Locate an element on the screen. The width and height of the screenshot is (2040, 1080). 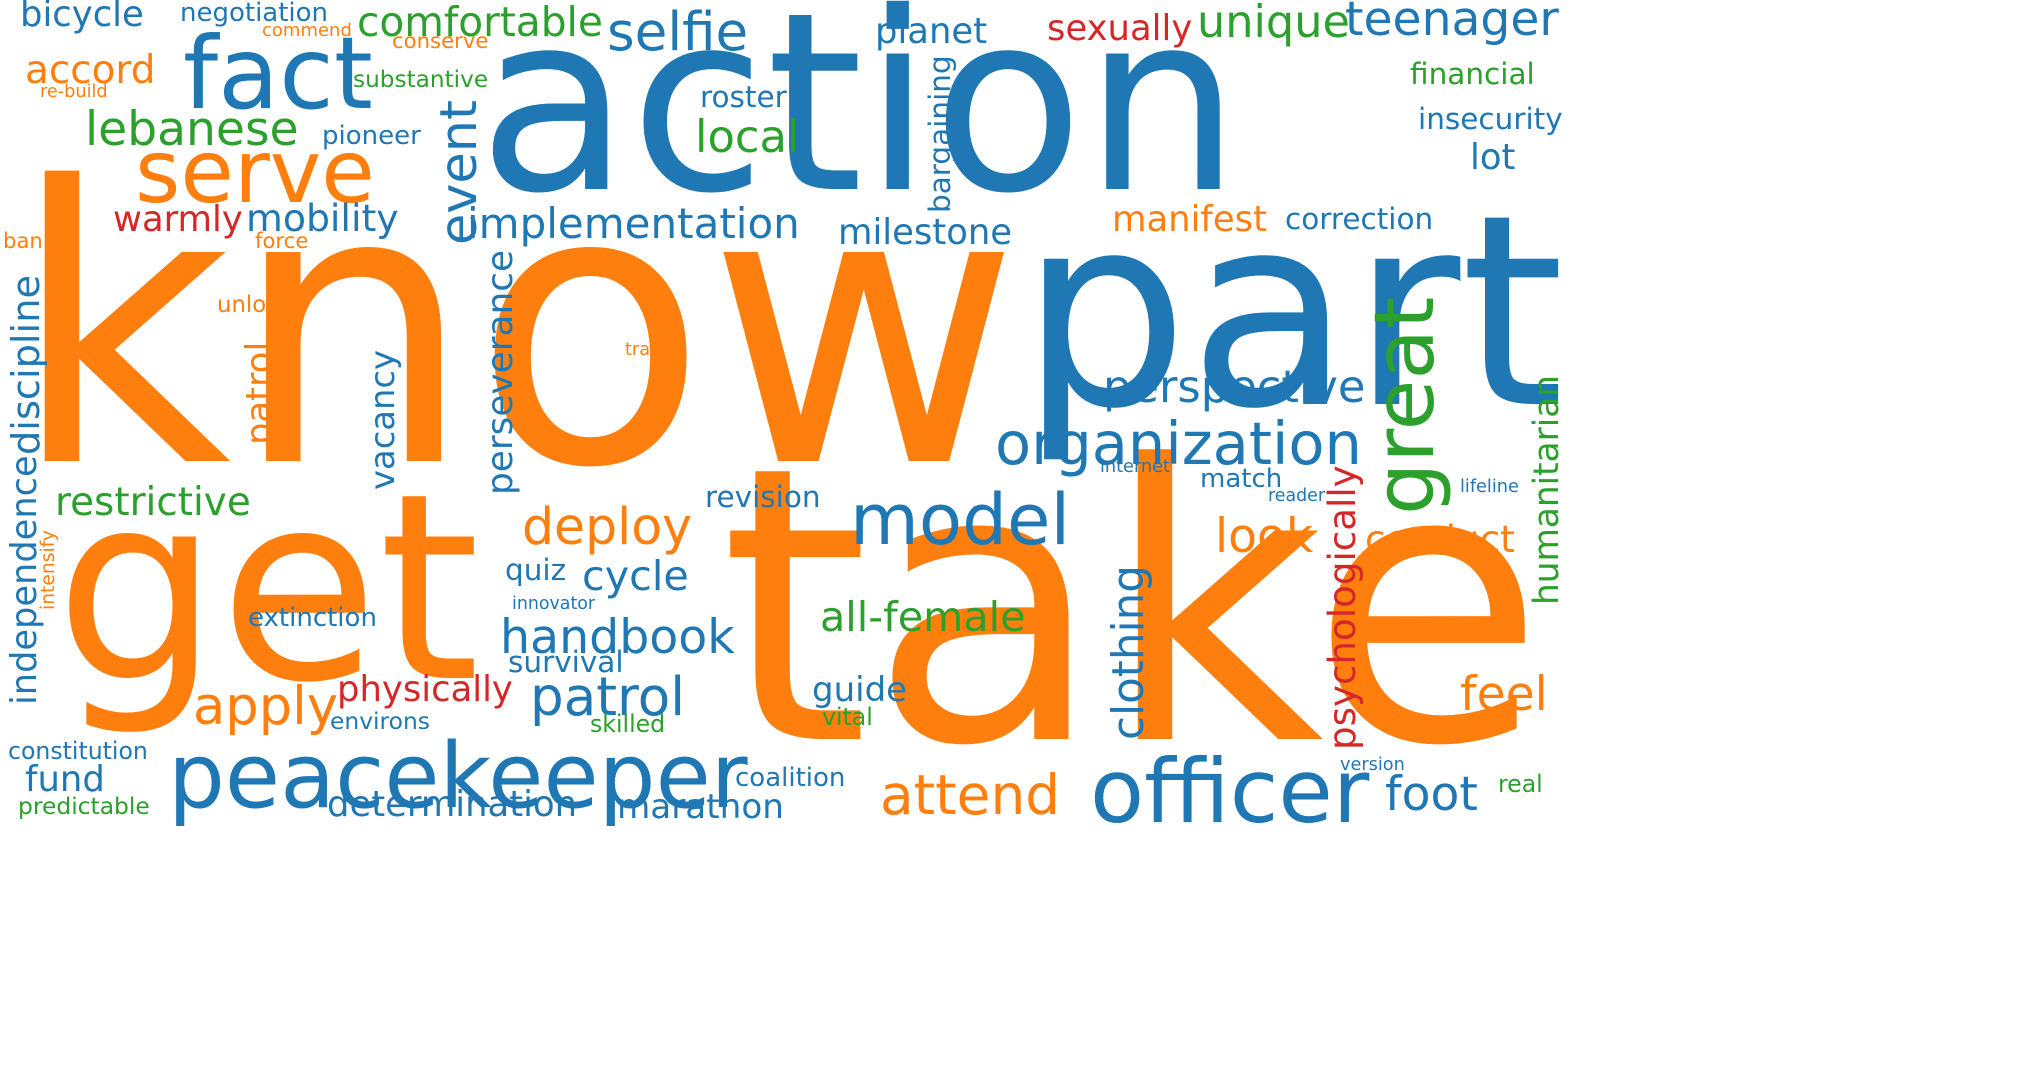
word-revision: revision is located at coordinates (763, 496).